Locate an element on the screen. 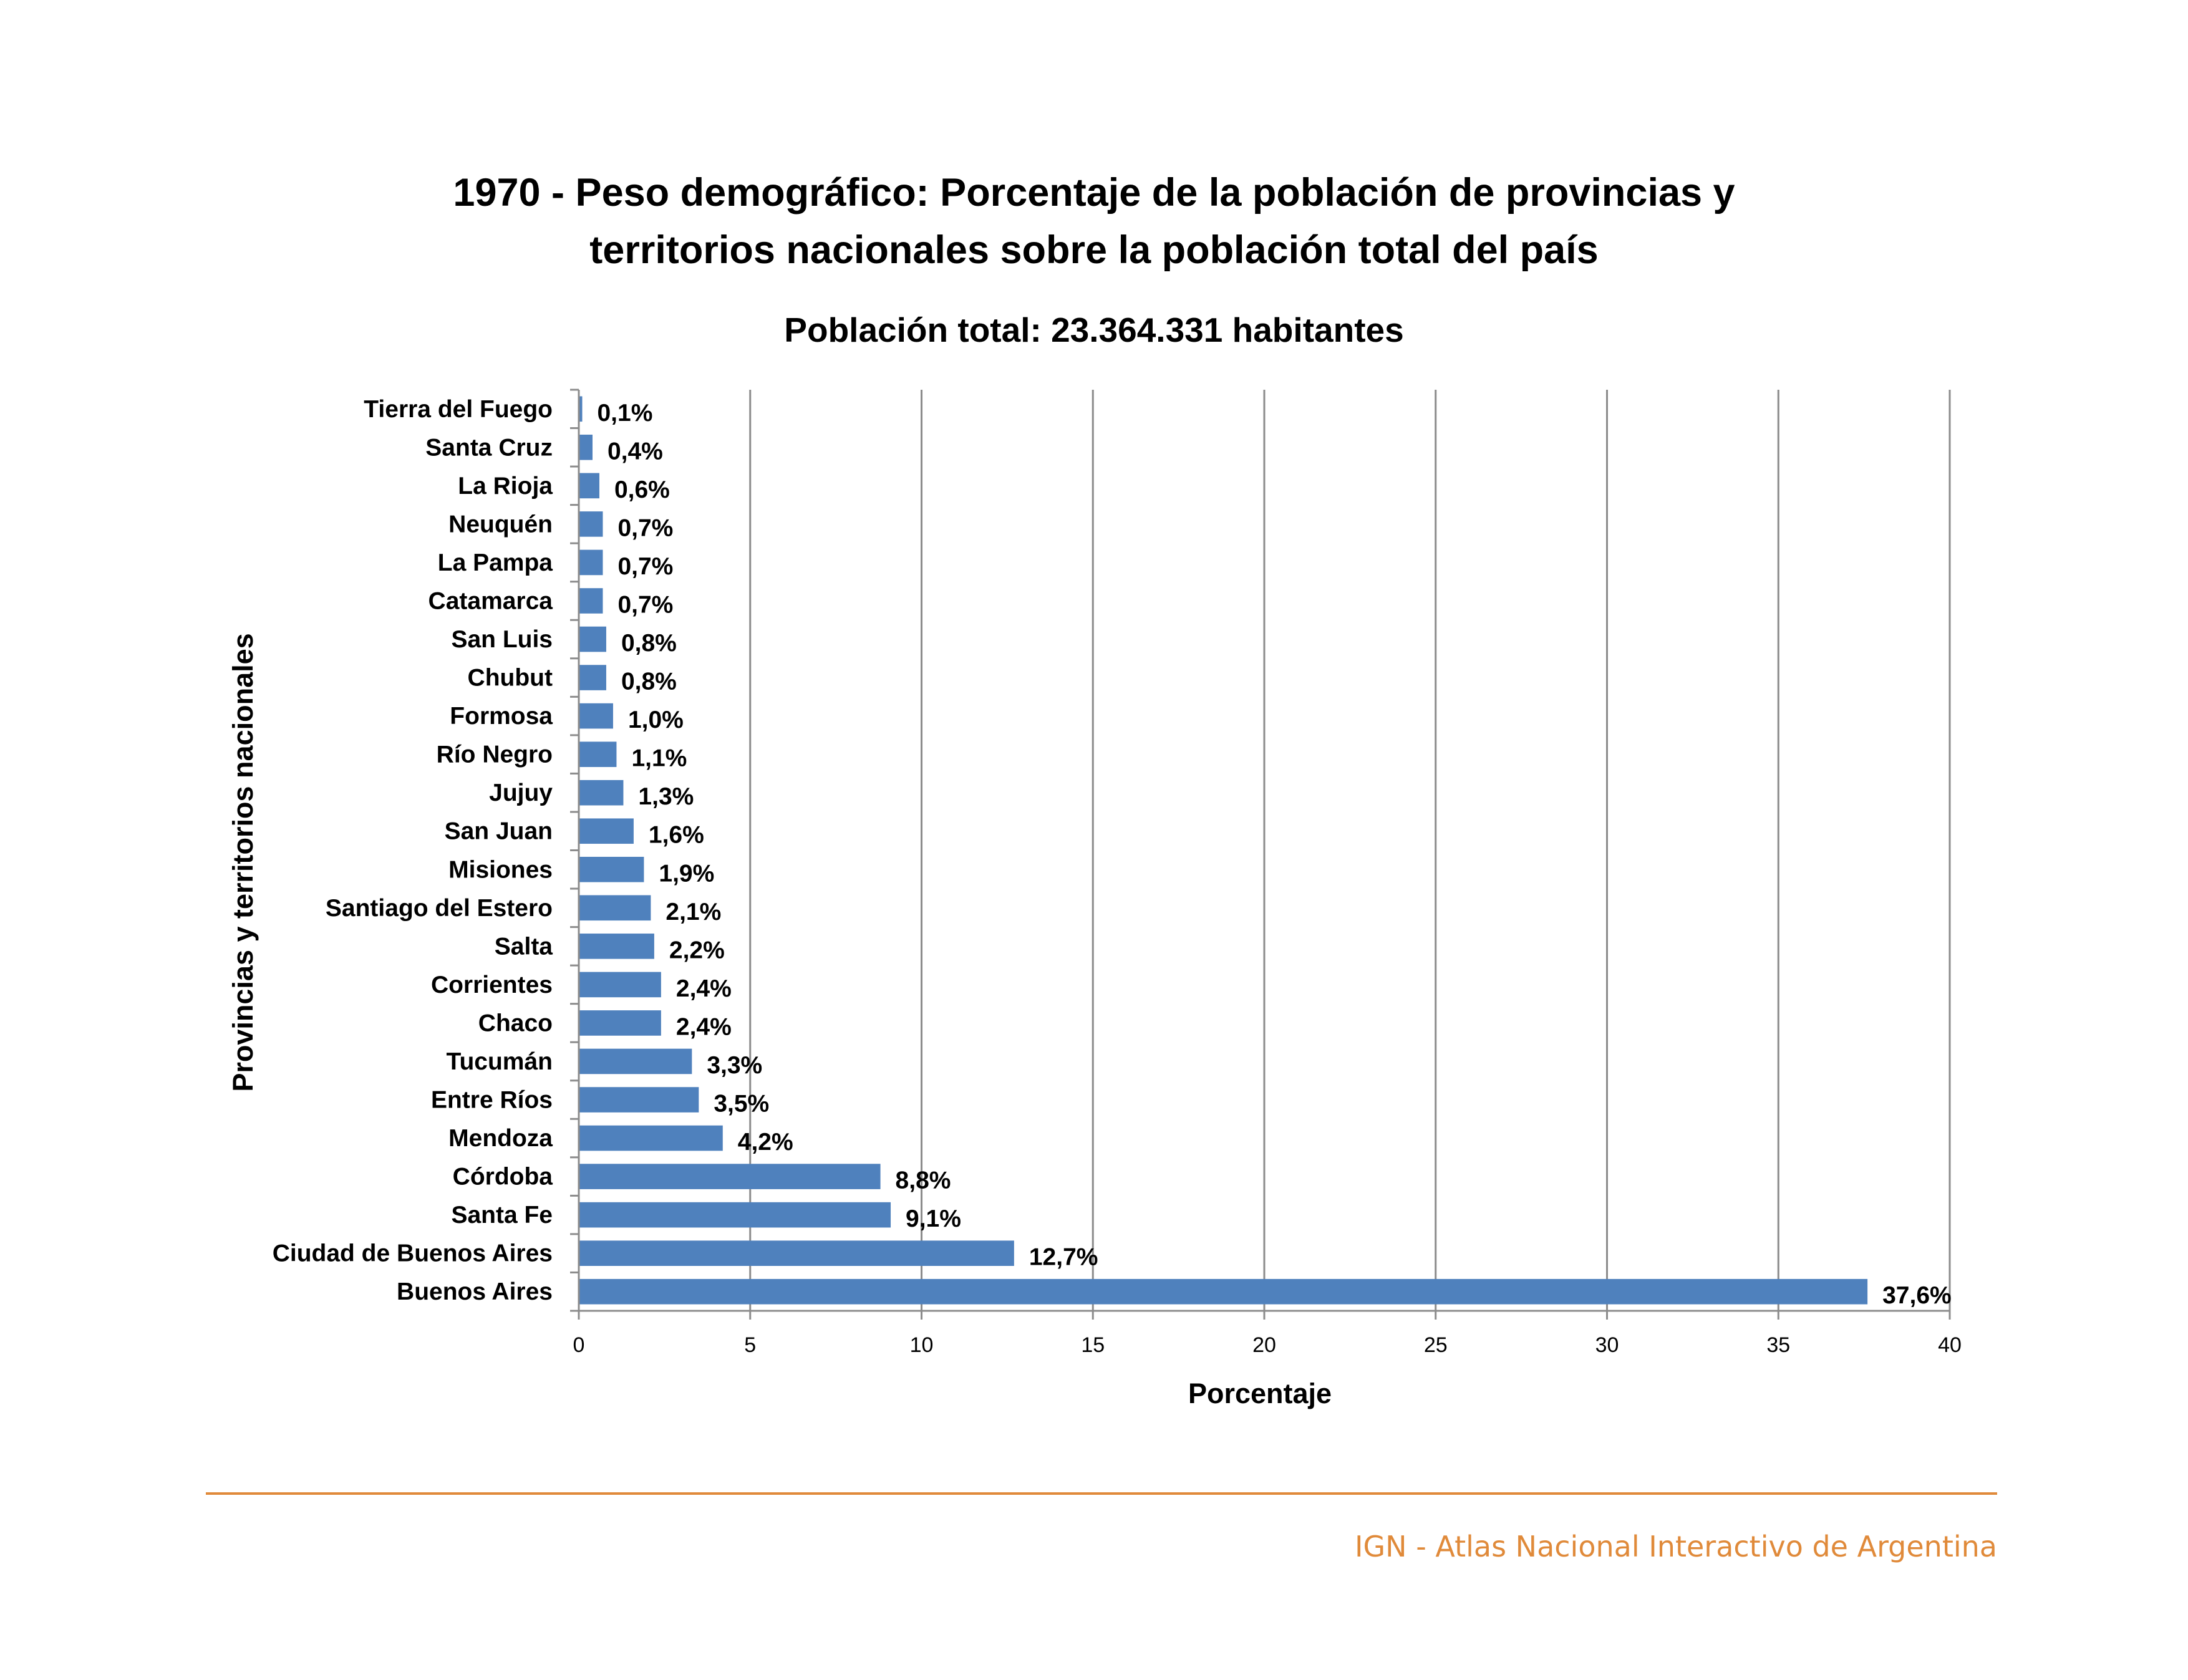  x-tick-label: 15 is located at coordinates (1093, 1345).